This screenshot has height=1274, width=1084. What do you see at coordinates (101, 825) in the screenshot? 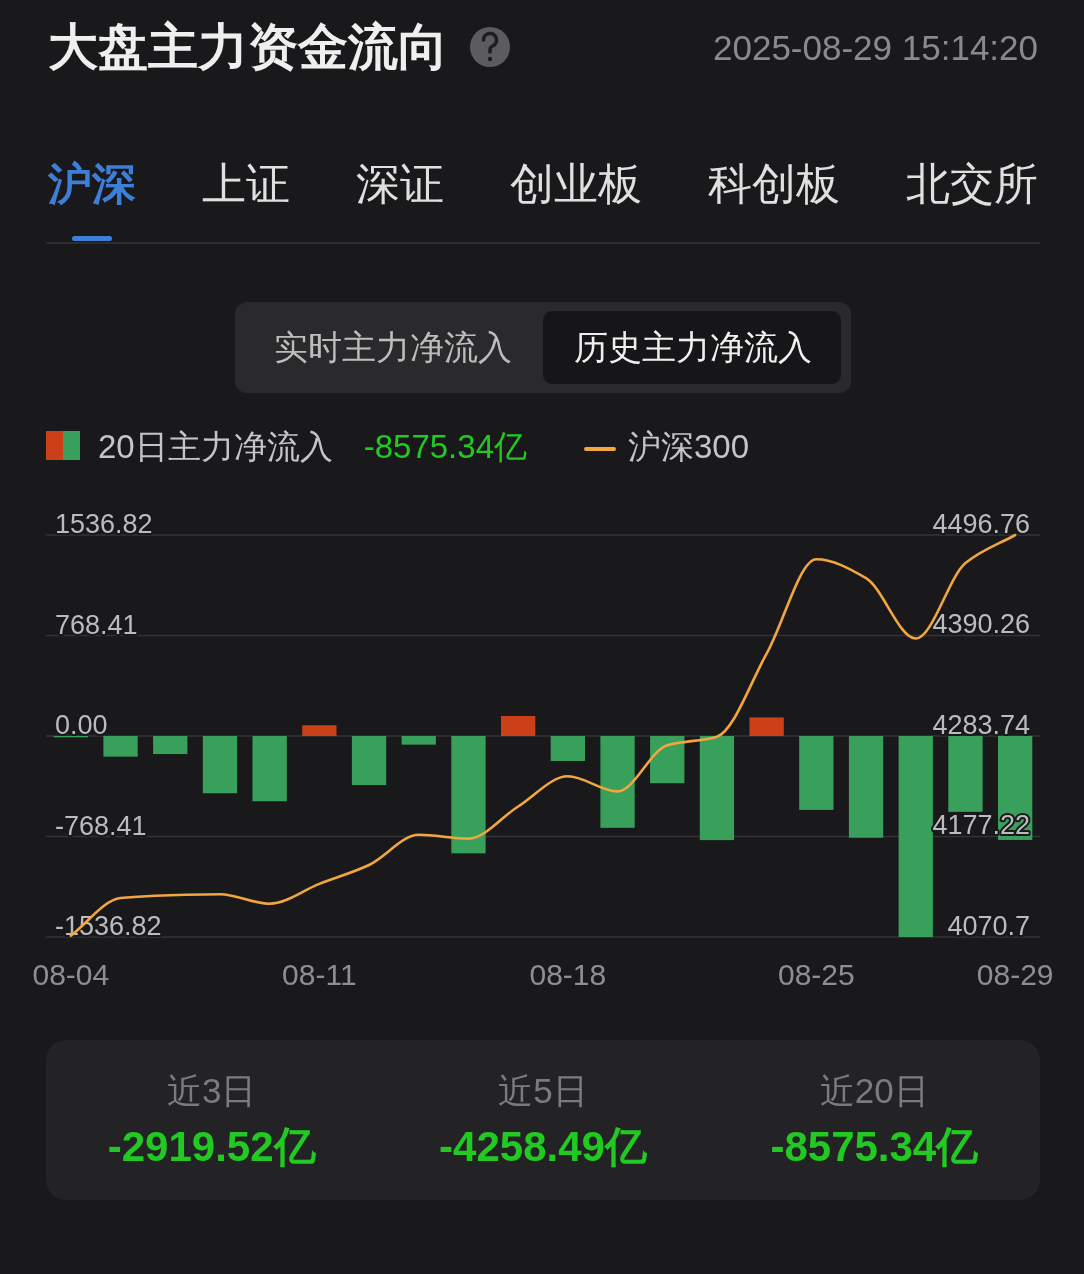
I see `y-tick-label: -768.41` at bounding box center [101, 825].